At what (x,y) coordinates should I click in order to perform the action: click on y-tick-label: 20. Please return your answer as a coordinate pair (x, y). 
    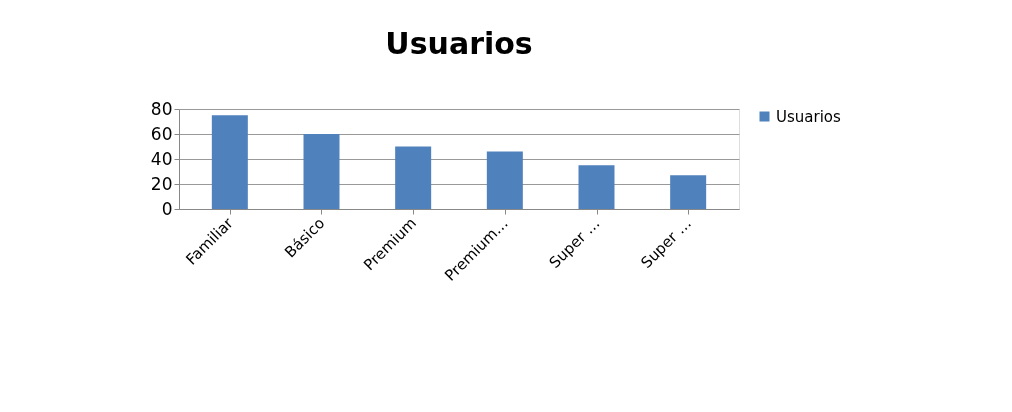
    Looking at the image, I should click on (161, 183).